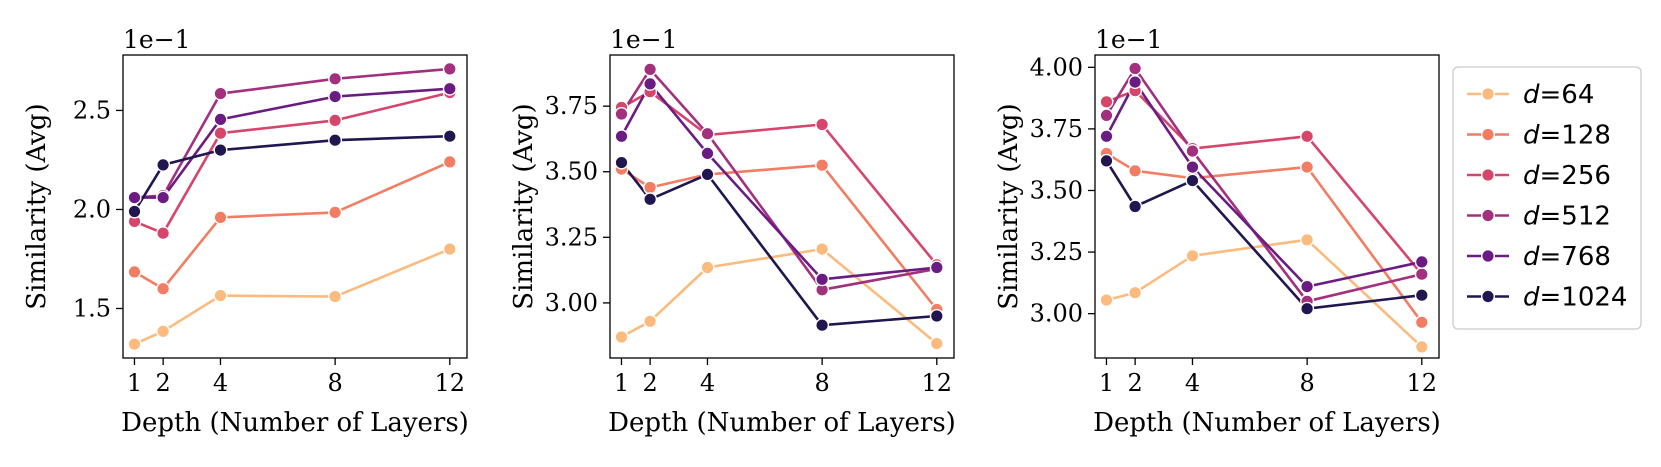 This screenshot has width=1661, height=467. Describe the element at coordinates (707, 383) in the screenshot. I see `x-tick-label: 4` at that location.